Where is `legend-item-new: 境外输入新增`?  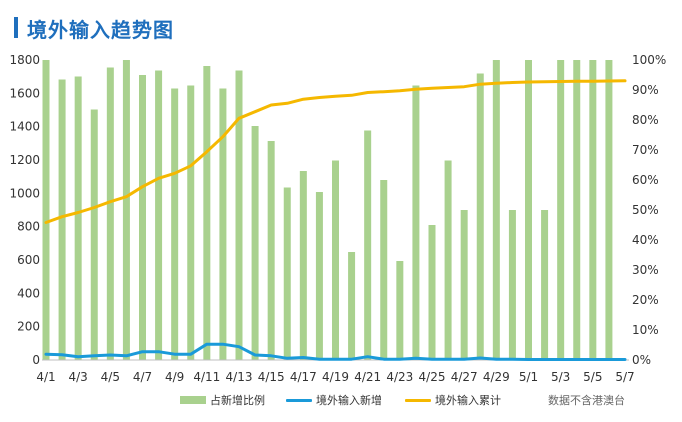
legend-item-new: 境外输入新增 is located at coordinates (334, 400).